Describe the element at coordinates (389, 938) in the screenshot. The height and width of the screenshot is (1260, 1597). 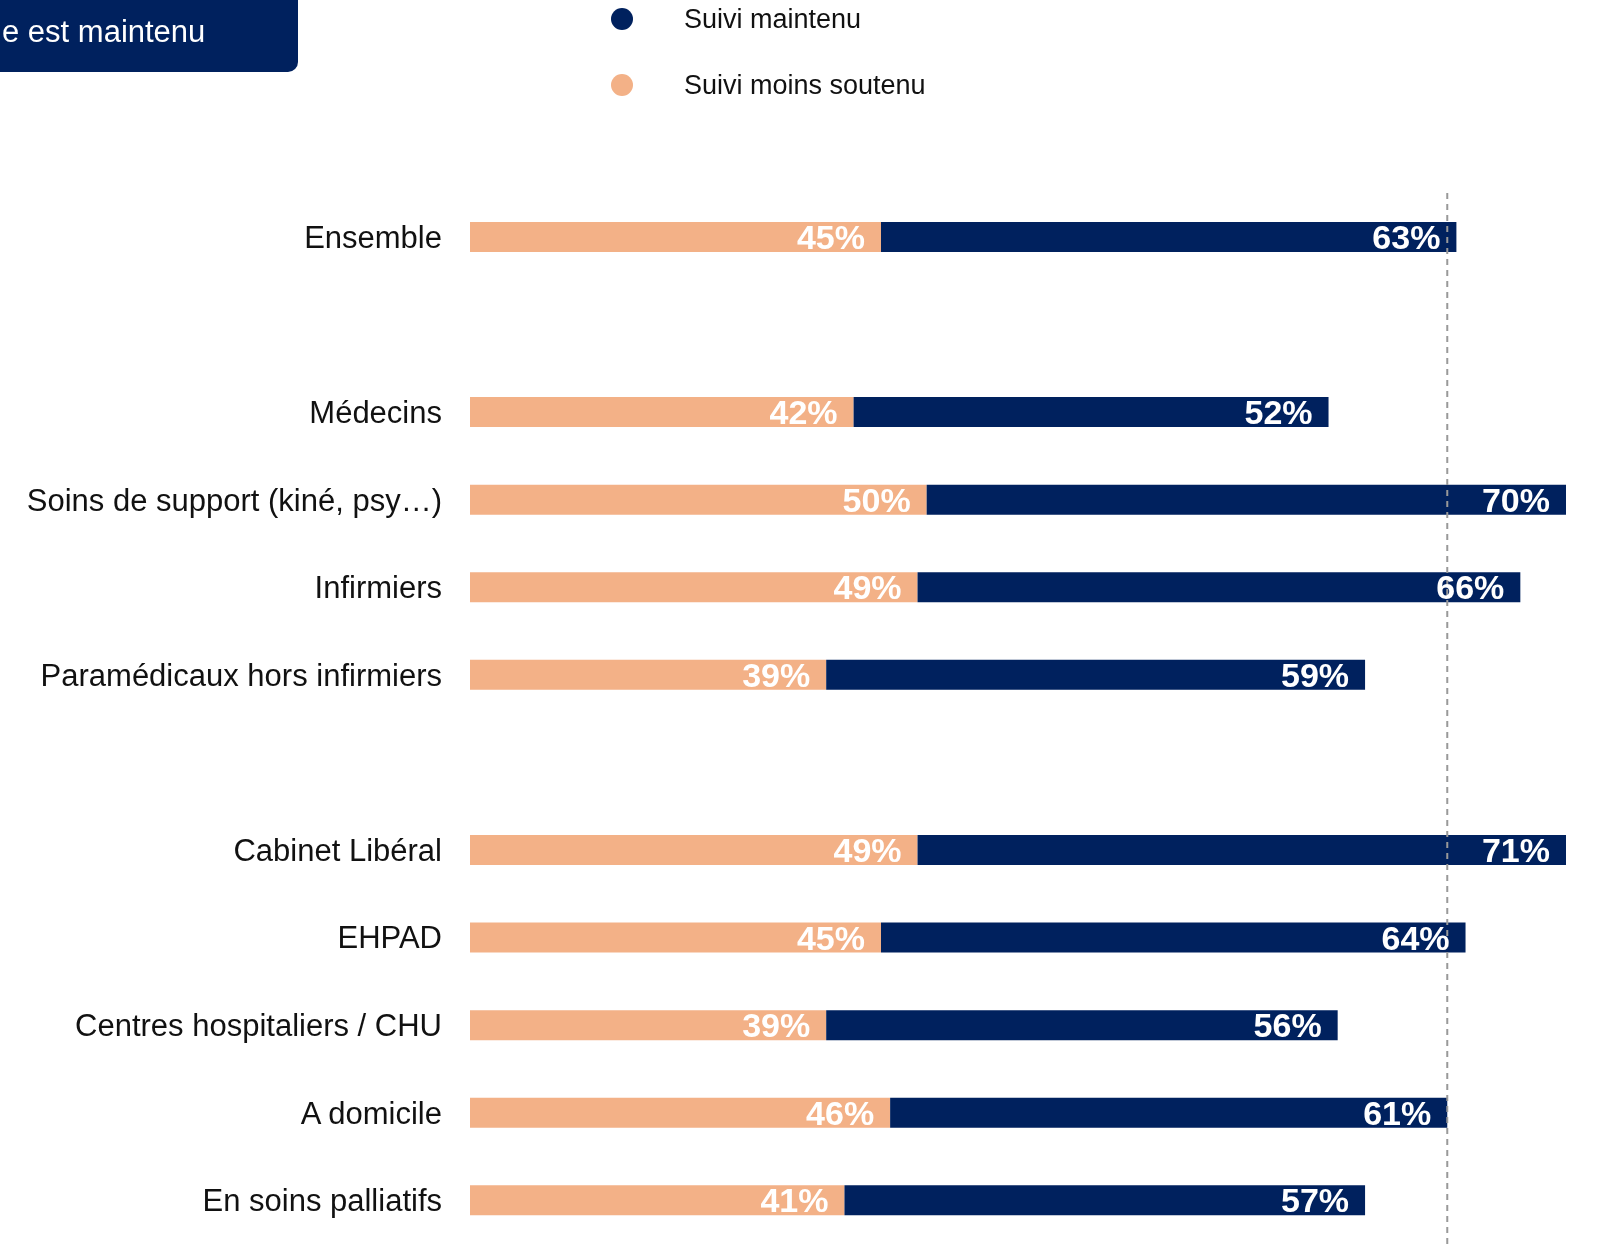
I see `y-tick-label: EHPAD` at that location.